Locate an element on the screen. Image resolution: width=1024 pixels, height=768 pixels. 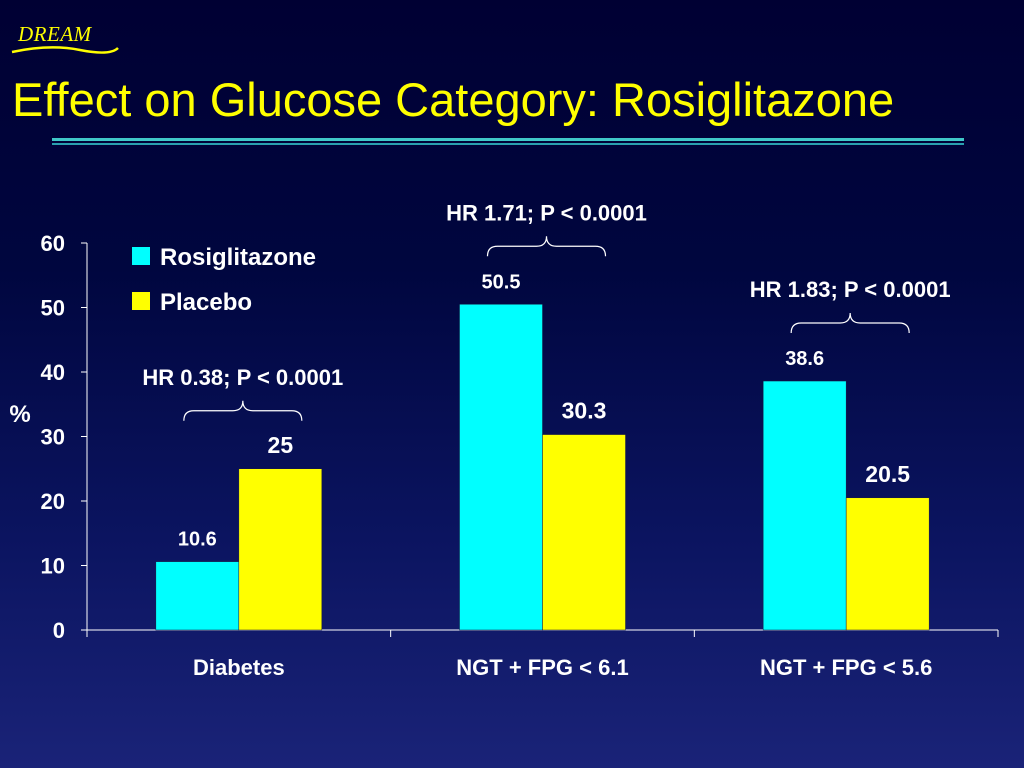
legend-swatch-rosiglitazone is located at coordinates (141, 256).